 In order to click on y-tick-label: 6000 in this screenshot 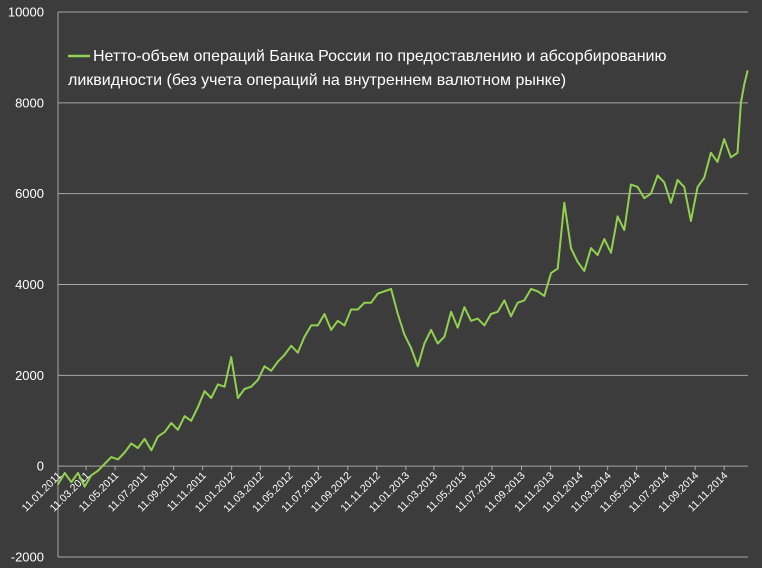, I will do `click(29, 193)`.